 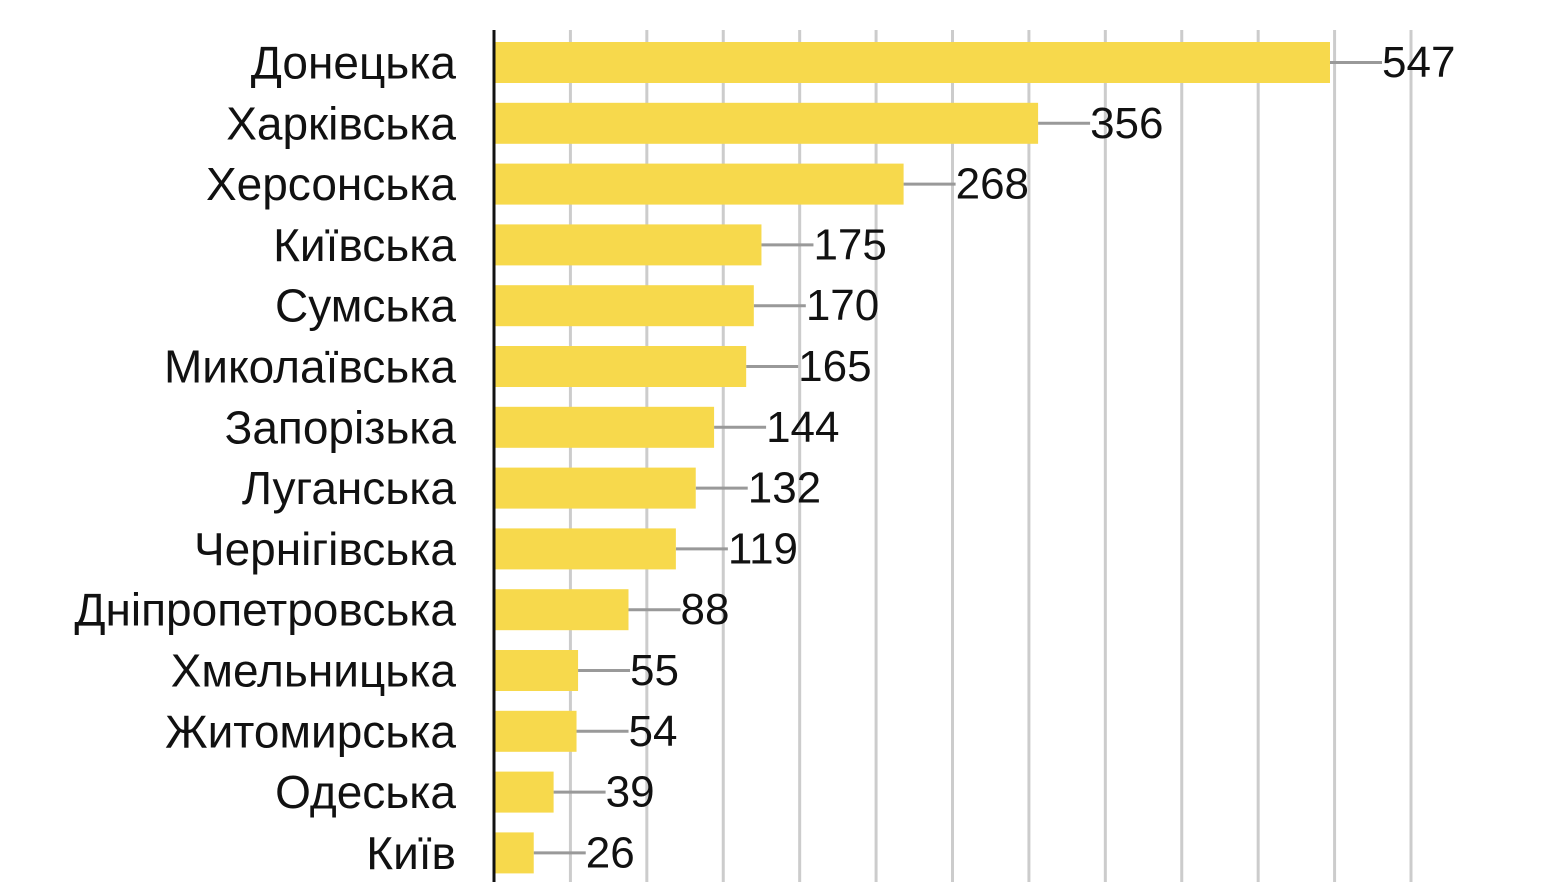 I want to click on category-label: Житомирська, so click(x=310, y=731).